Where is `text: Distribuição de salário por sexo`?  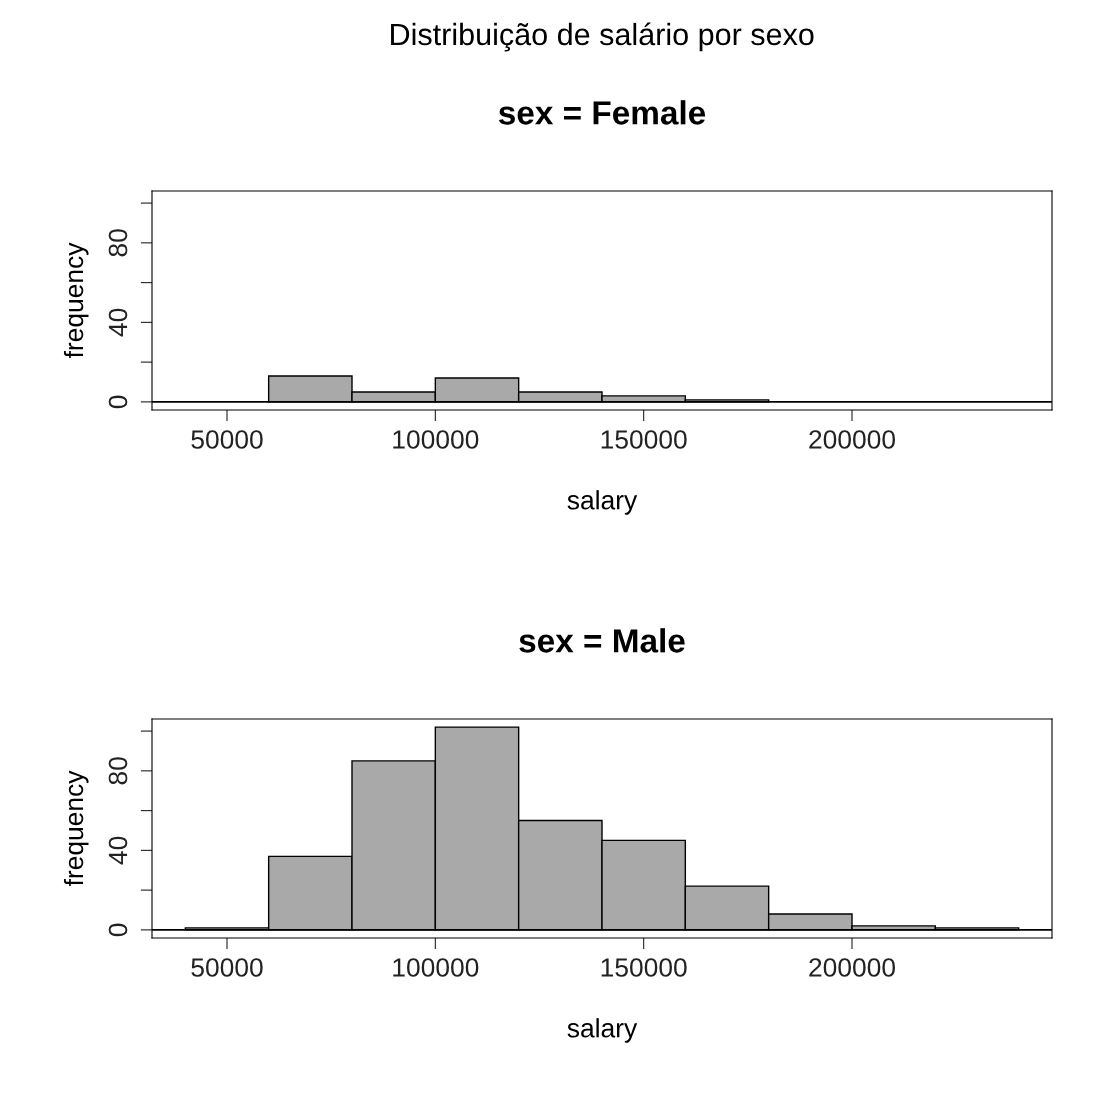 text: Distribuição de salário por sexo is located at coordinates (602, 37).